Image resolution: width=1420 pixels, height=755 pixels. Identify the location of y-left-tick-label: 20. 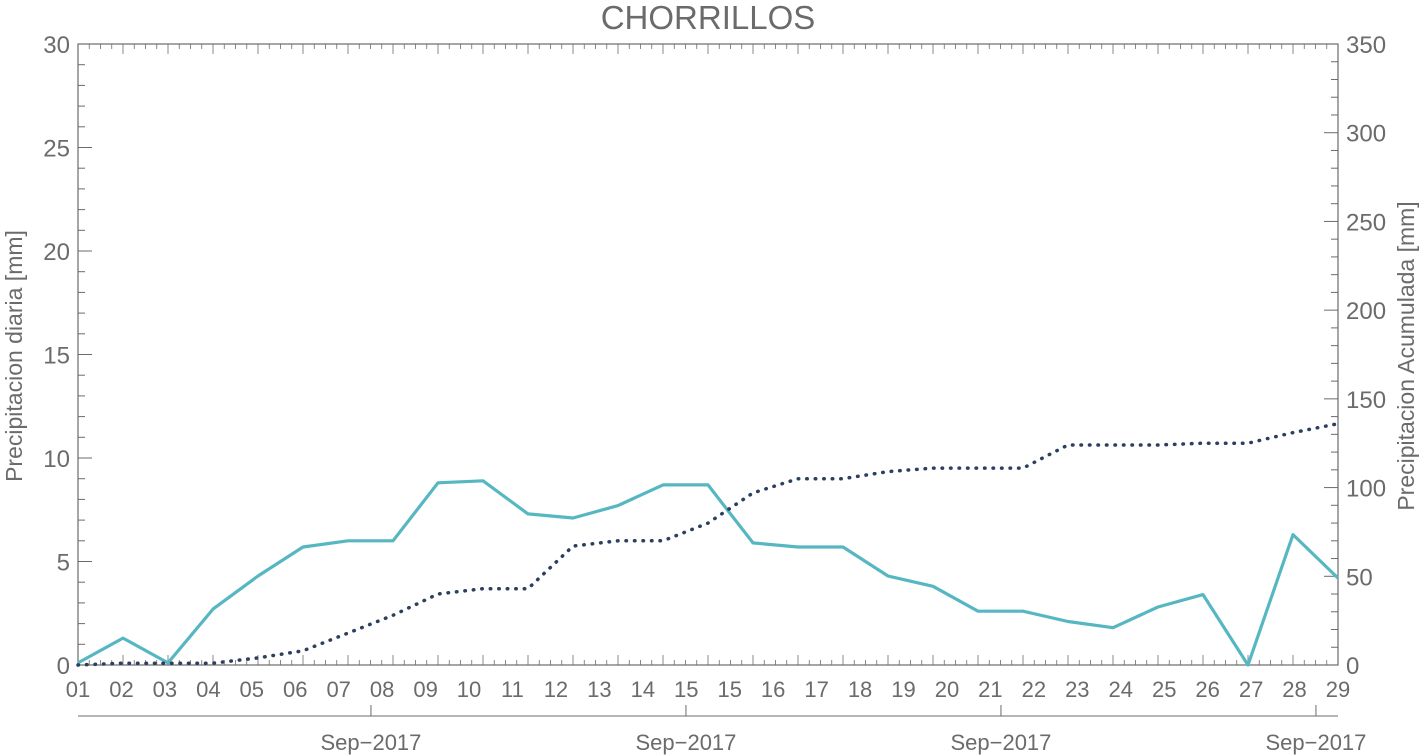
(56, 252).